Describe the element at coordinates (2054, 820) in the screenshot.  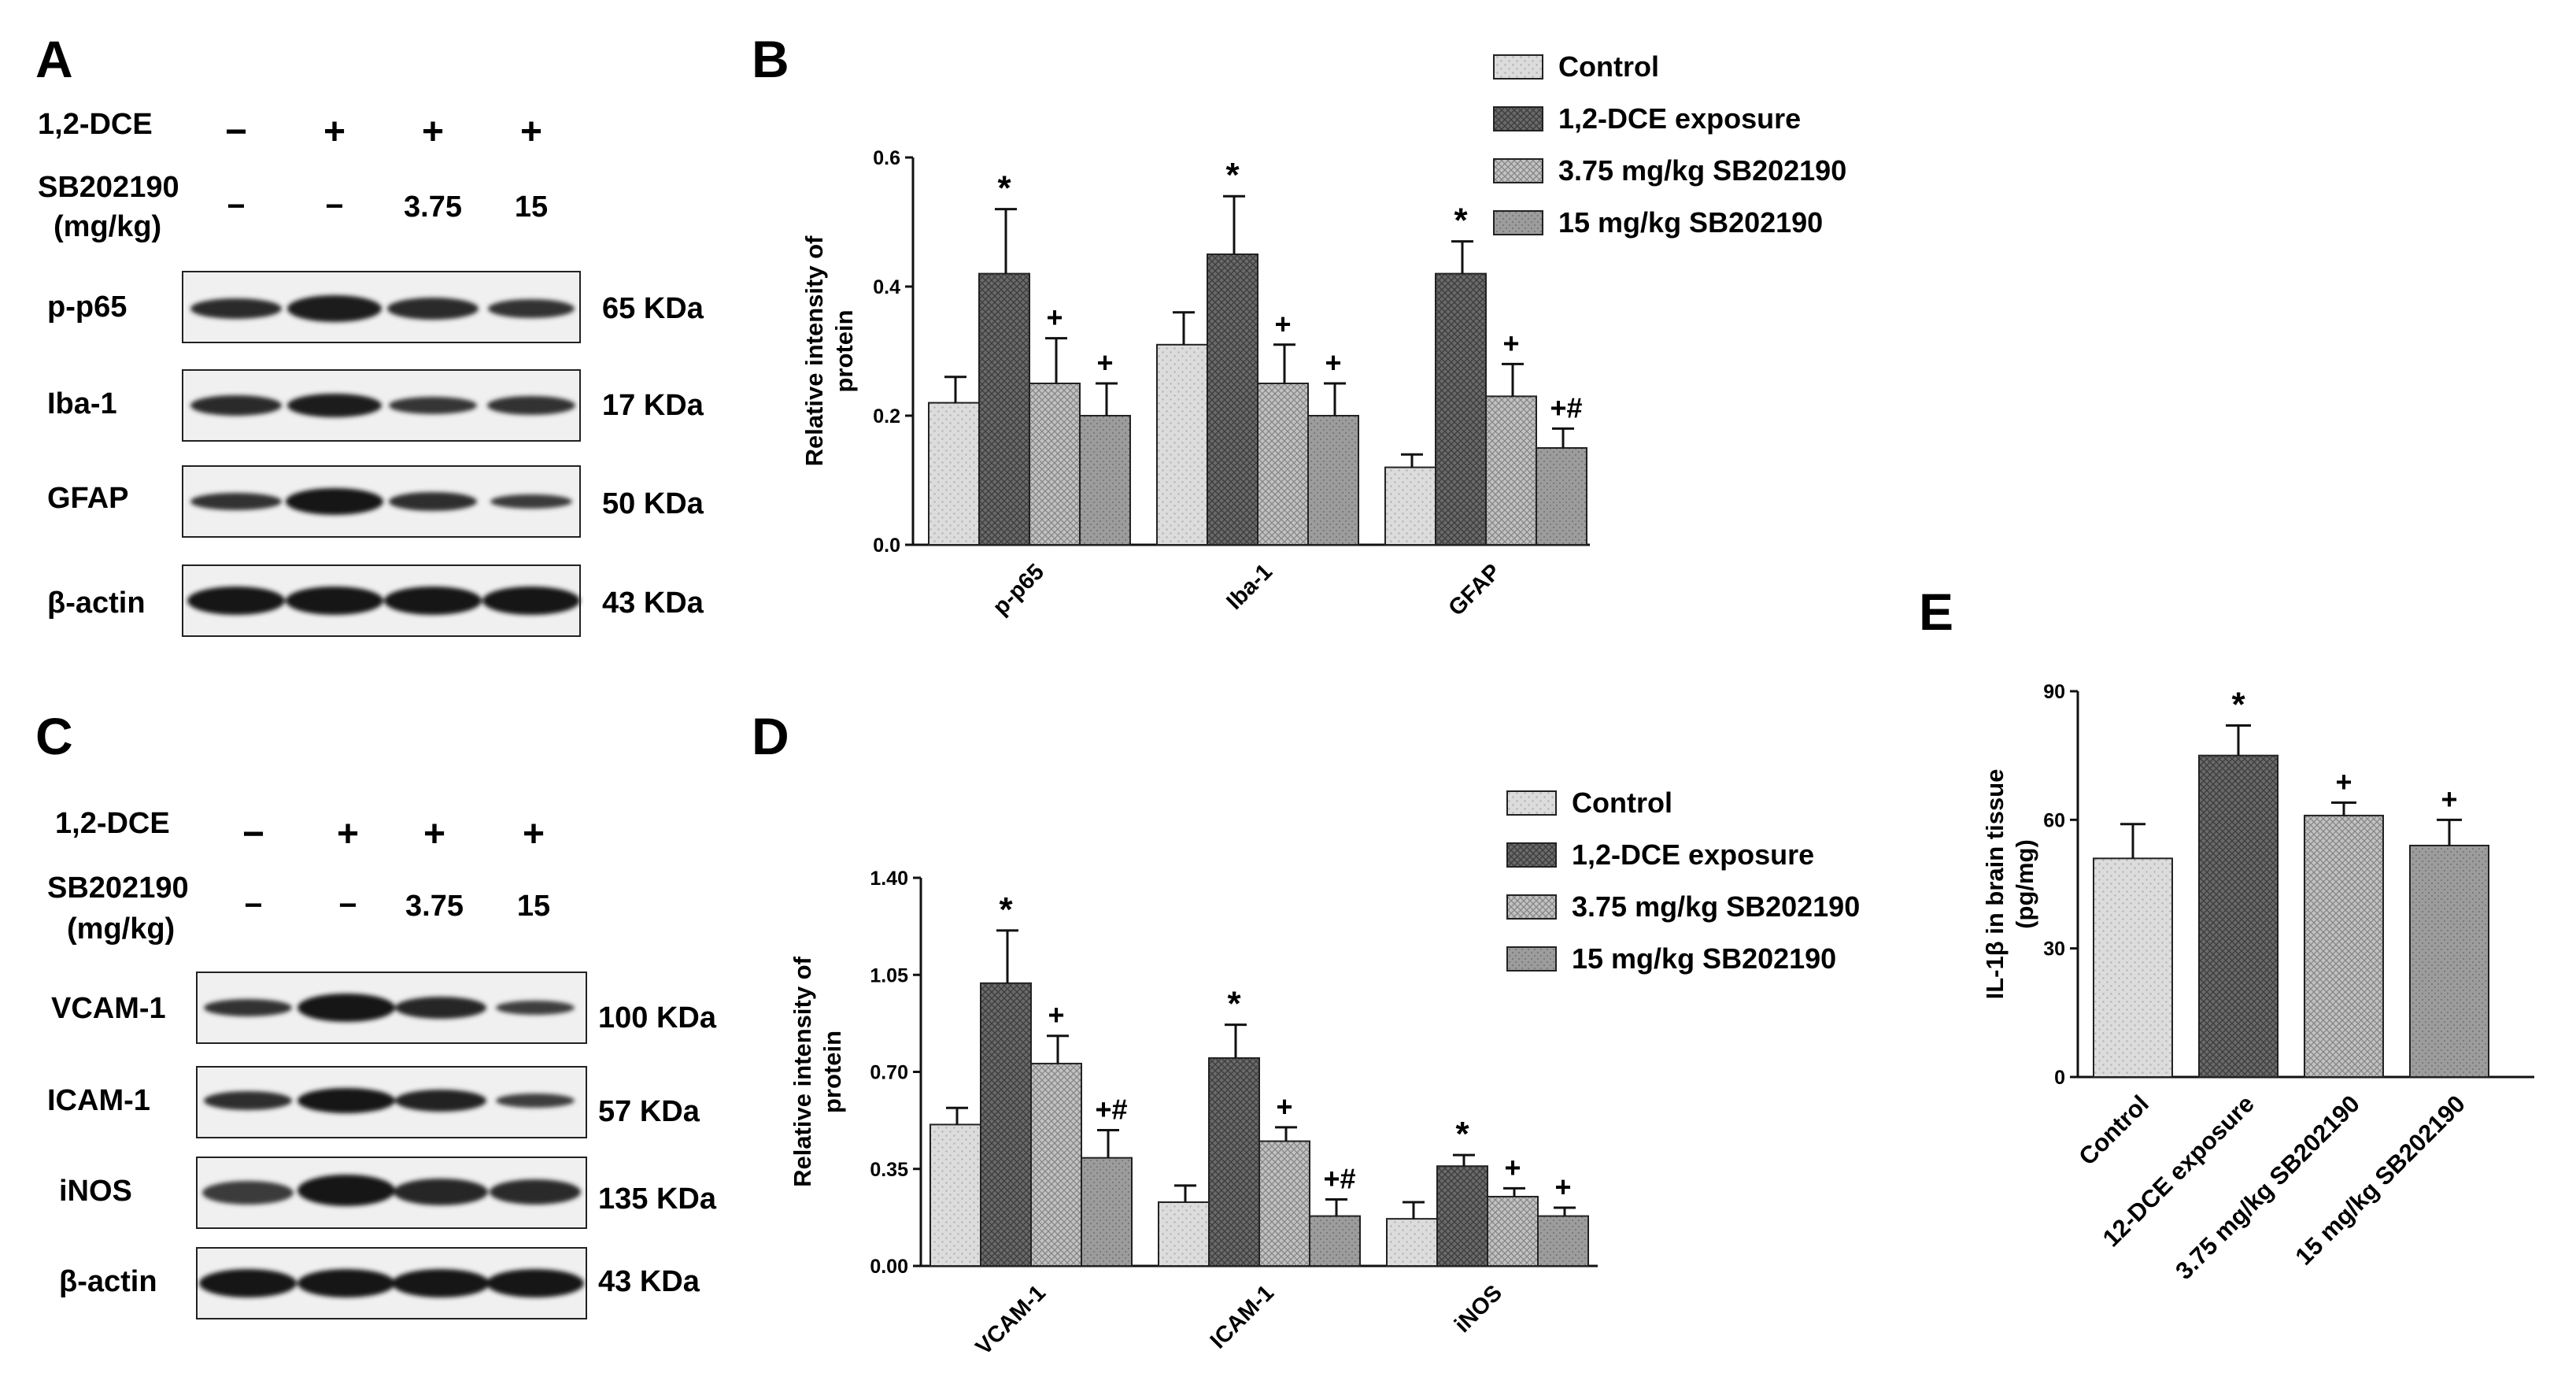
I see `y-tick-label: 60` at that location.